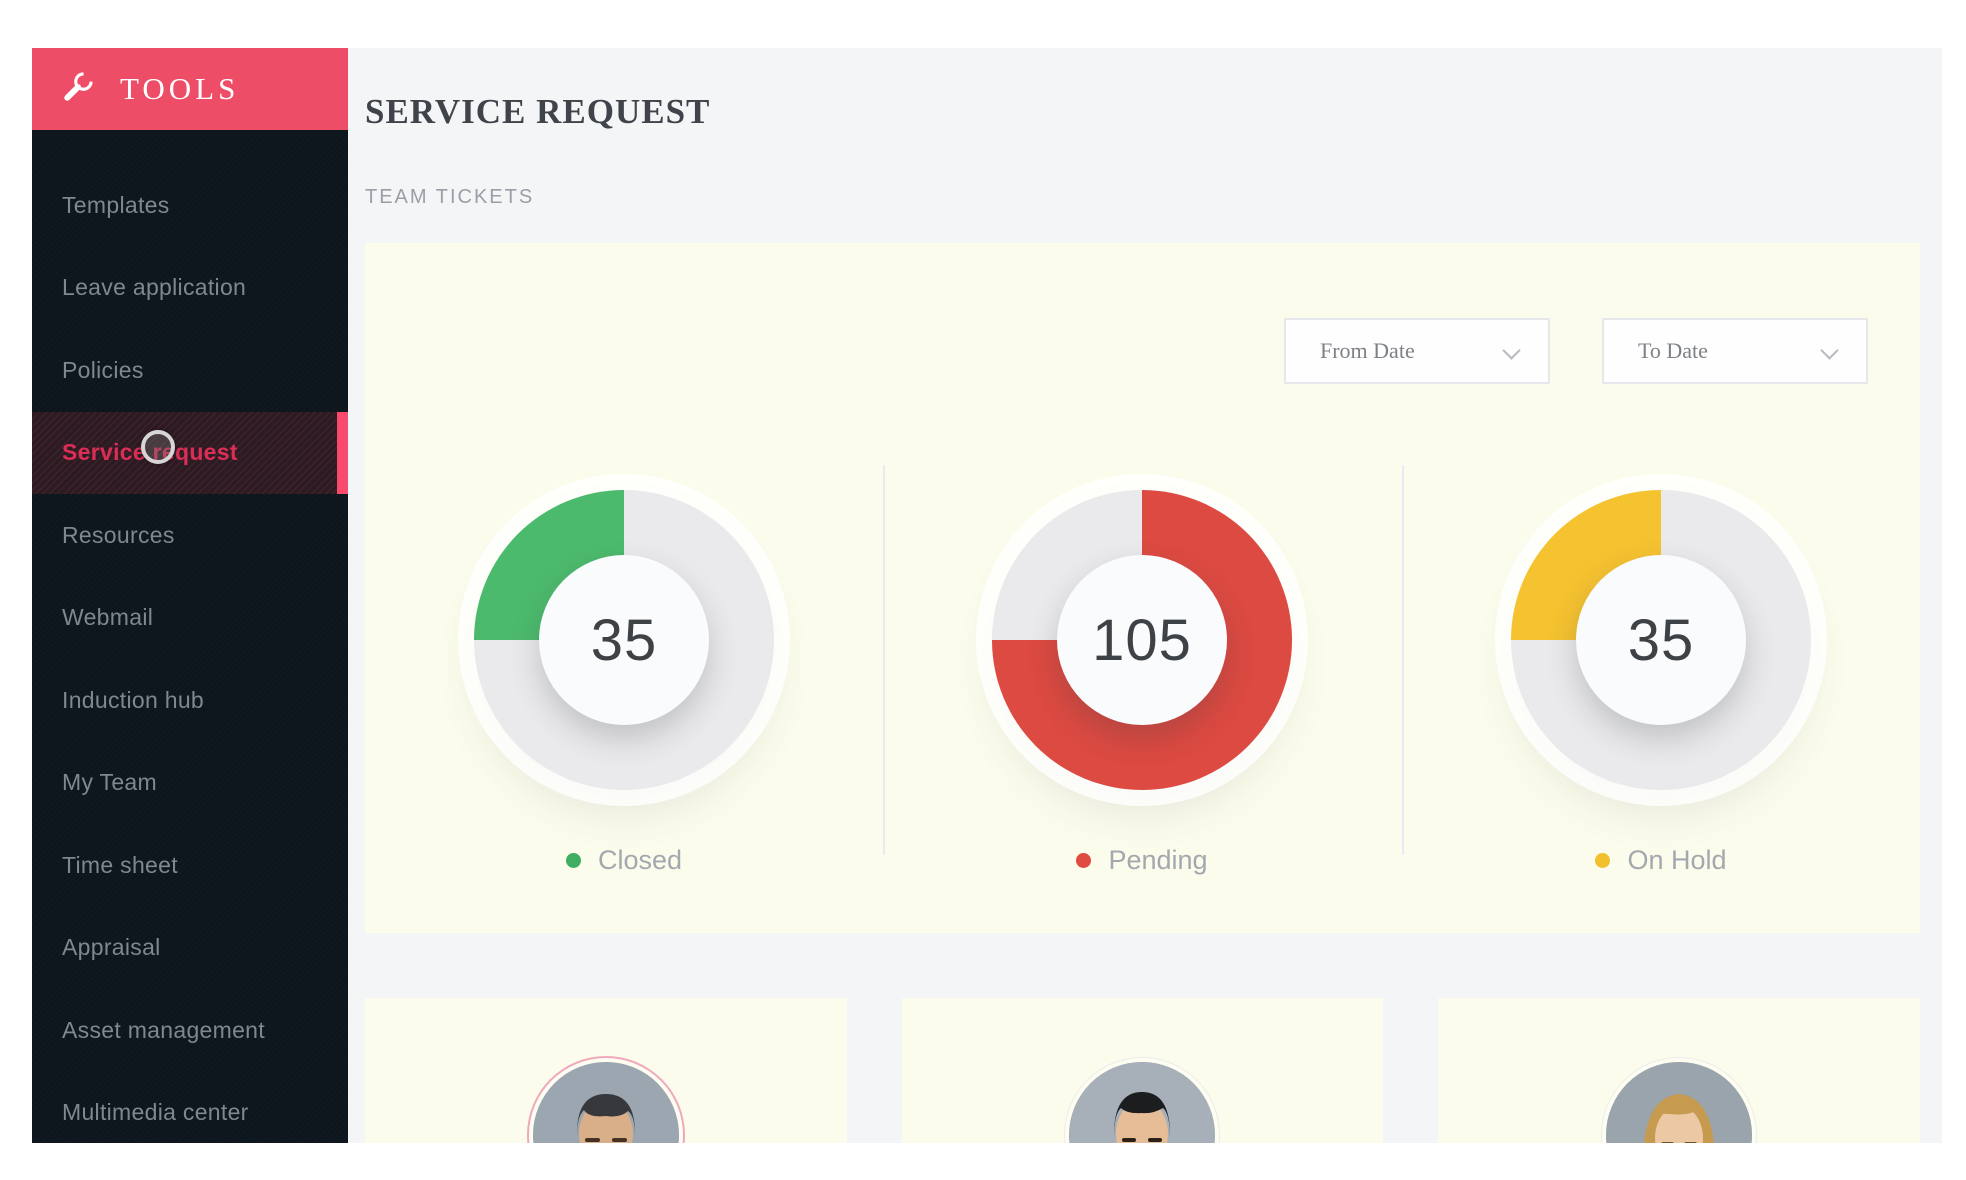 This screenshot has height=1180, width=1966. What do you see at coordinates (103, 369) in the screenshot?
I see `sidebar-item-policies: Policies` at bounding box center [103, 369].